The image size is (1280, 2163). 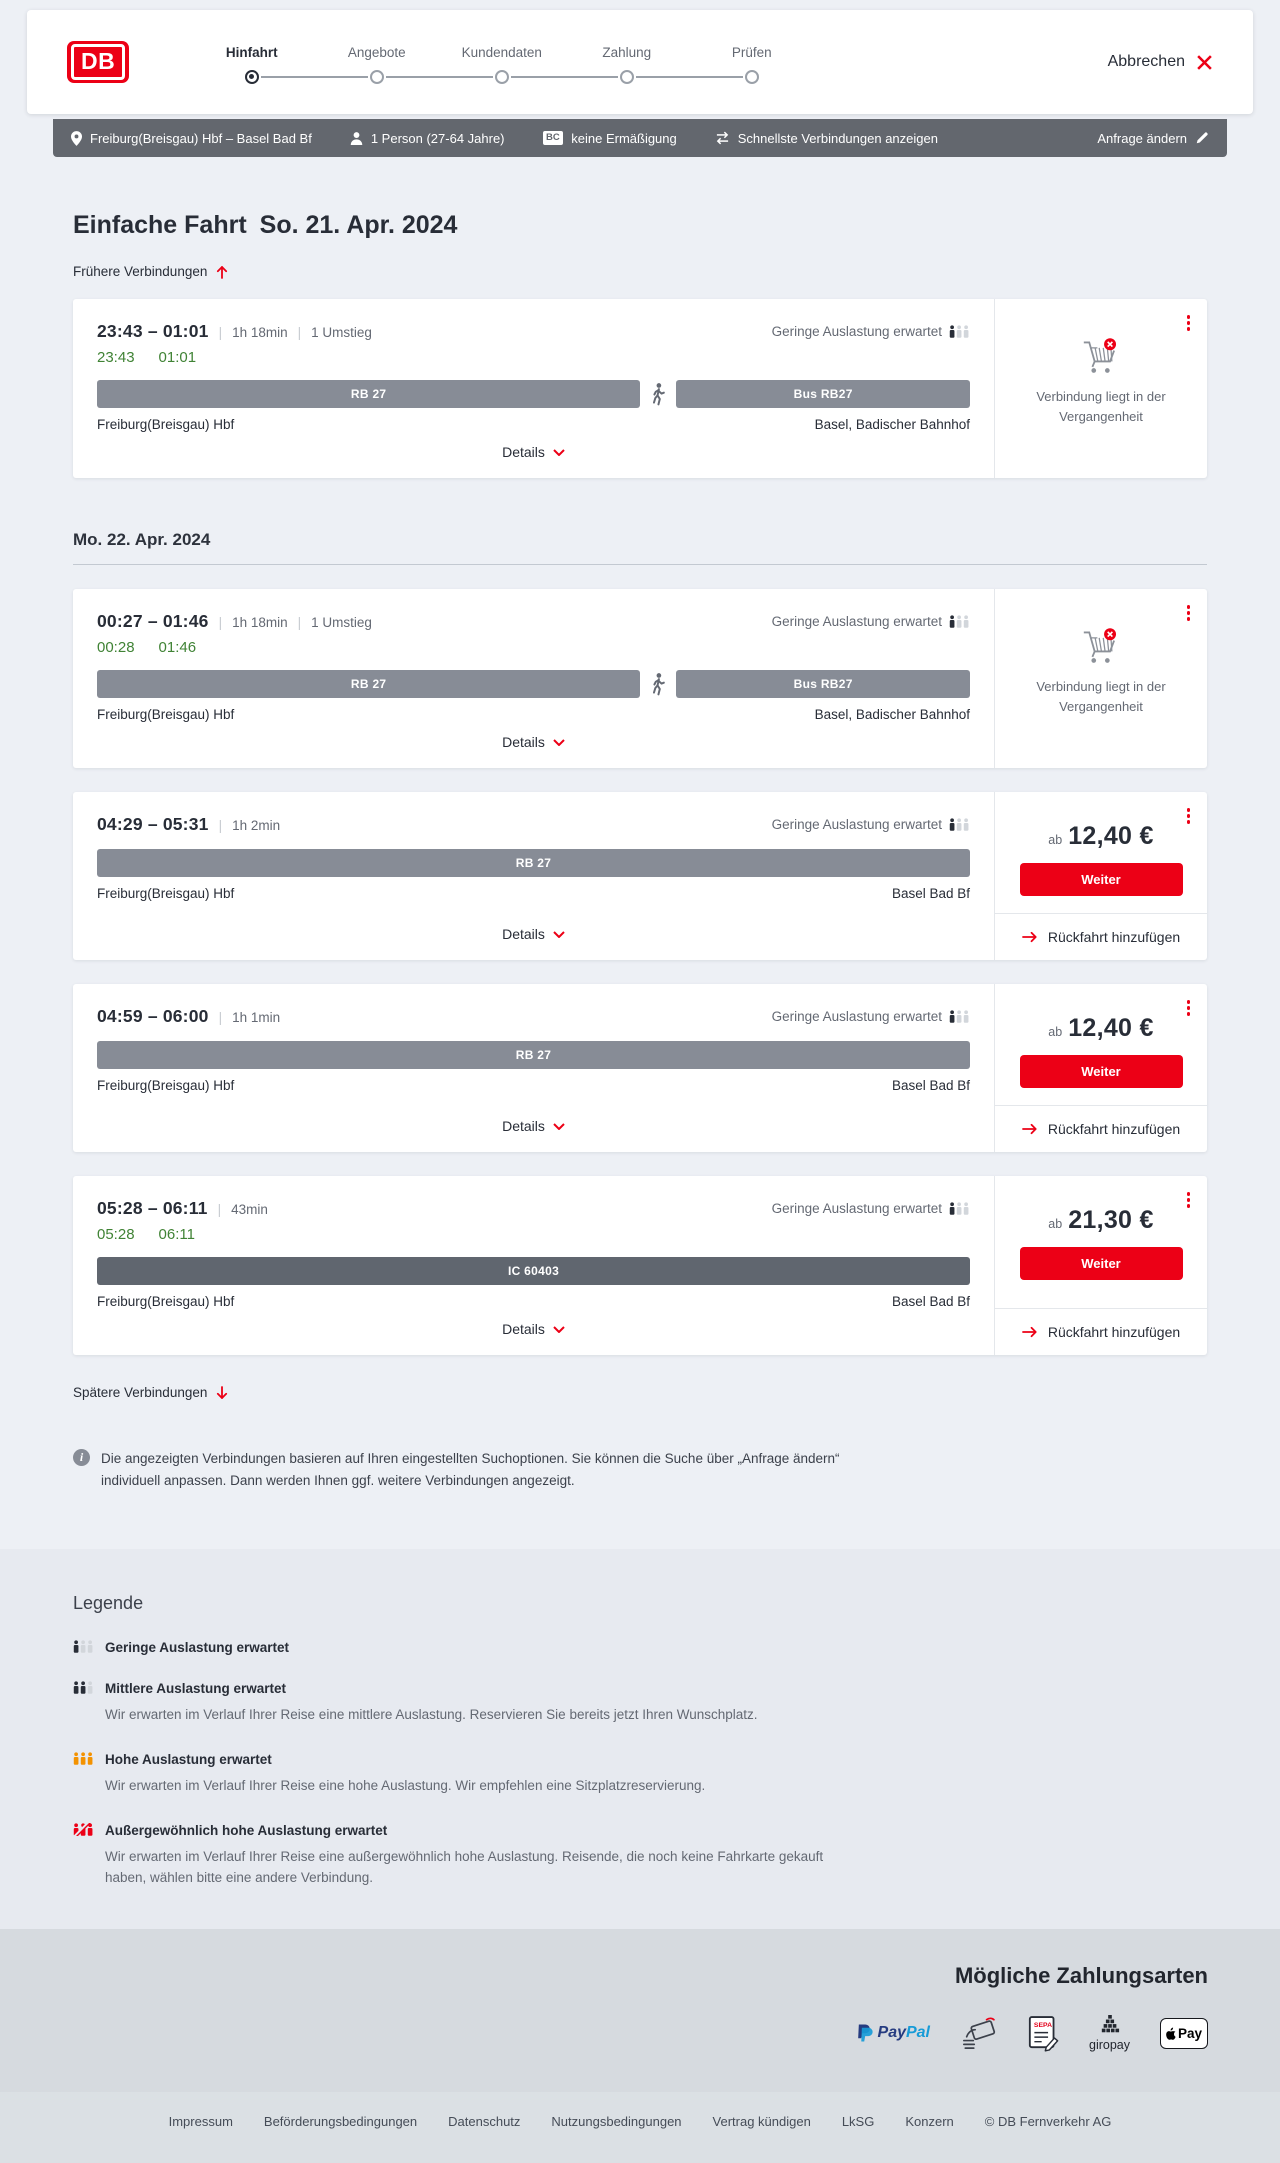 I want to click on step-pruefen: Prüfen, so click(x=724, y=64).